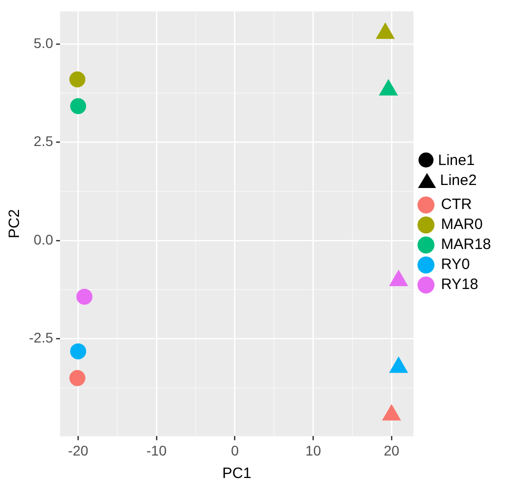 The image size is (505, 487). I want to click on y-tick-label: -2.5, so click(41, 338).